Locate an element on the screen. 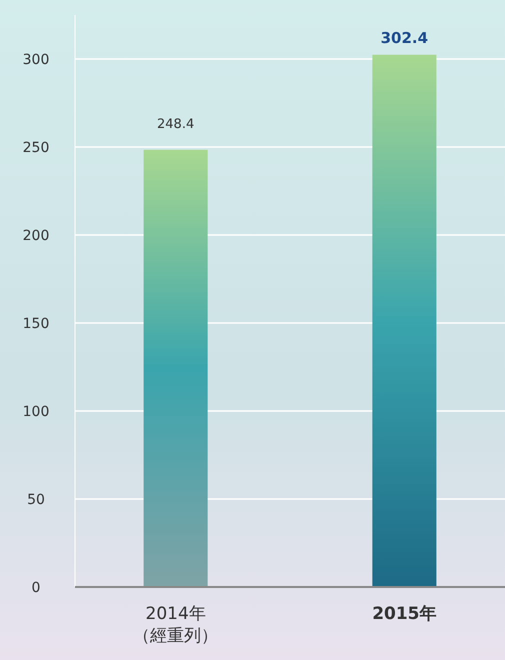 Image resolution: width=505 pixels, height=660 pixels. x-tick-label: 2015年 is located at coordinates (404, 614).